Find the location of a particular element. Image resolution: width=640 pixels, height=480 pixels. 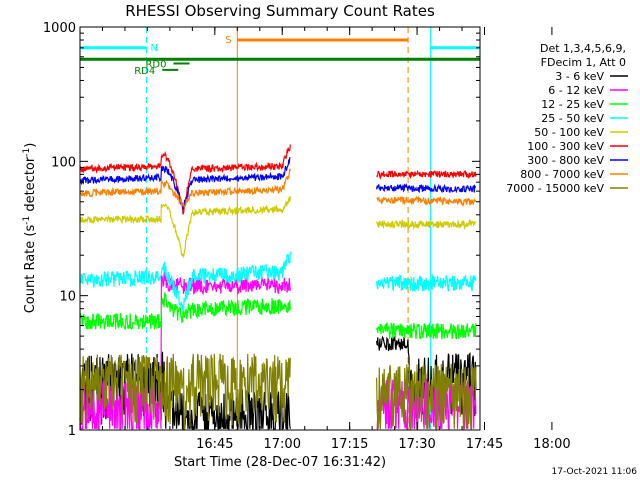

chart-title: RHESSI Observing Summary Count Rates is located at coordinates (280, 11).